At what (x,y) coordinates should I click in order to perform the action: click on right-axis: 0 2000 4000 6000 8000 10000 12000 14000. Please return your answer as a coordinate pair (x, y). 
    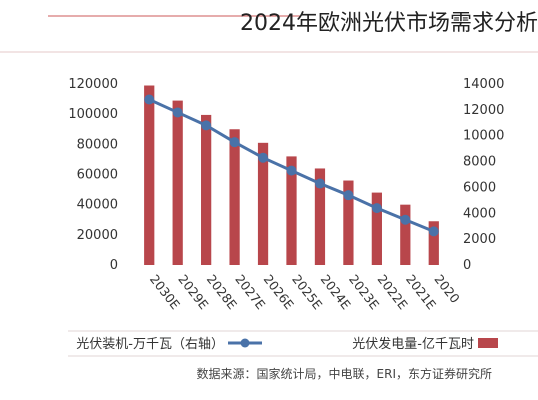
    Looking at the image, I should click on (483, 175).